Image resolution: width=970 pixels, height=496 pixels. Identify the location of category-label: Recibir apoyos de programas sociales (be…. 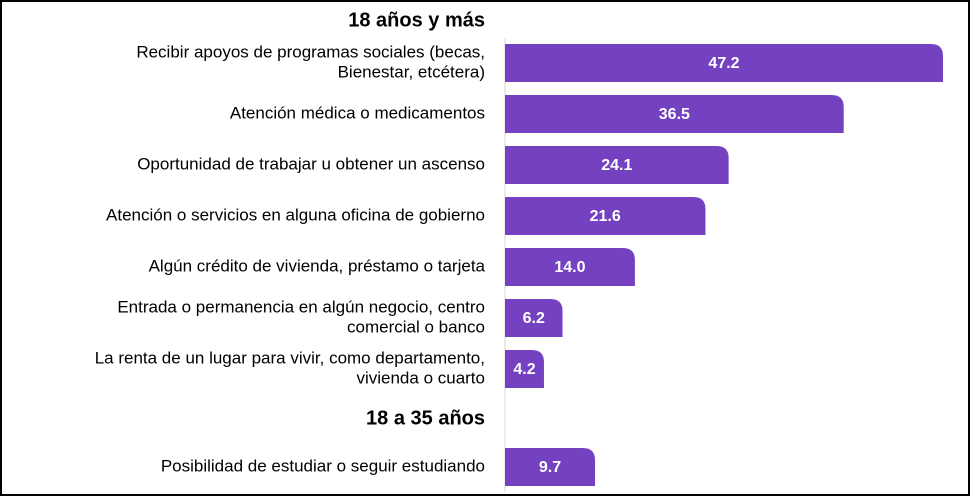
(310, 51).